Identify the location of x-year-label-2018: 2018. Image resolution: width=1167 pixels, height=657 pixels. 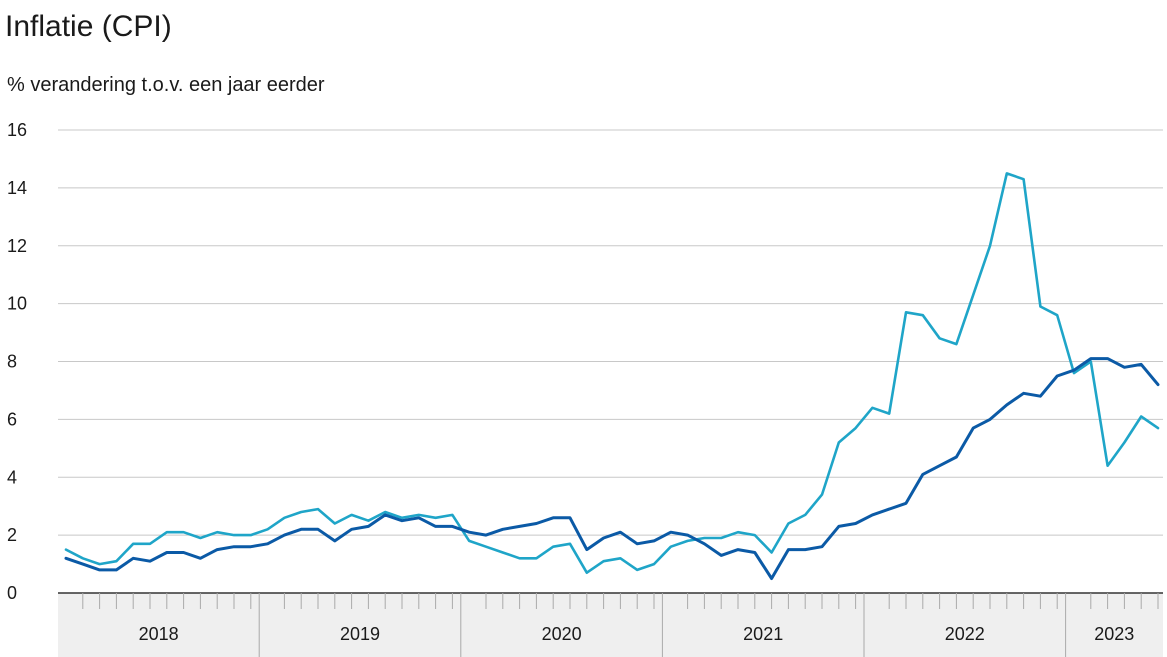
(159, 634).